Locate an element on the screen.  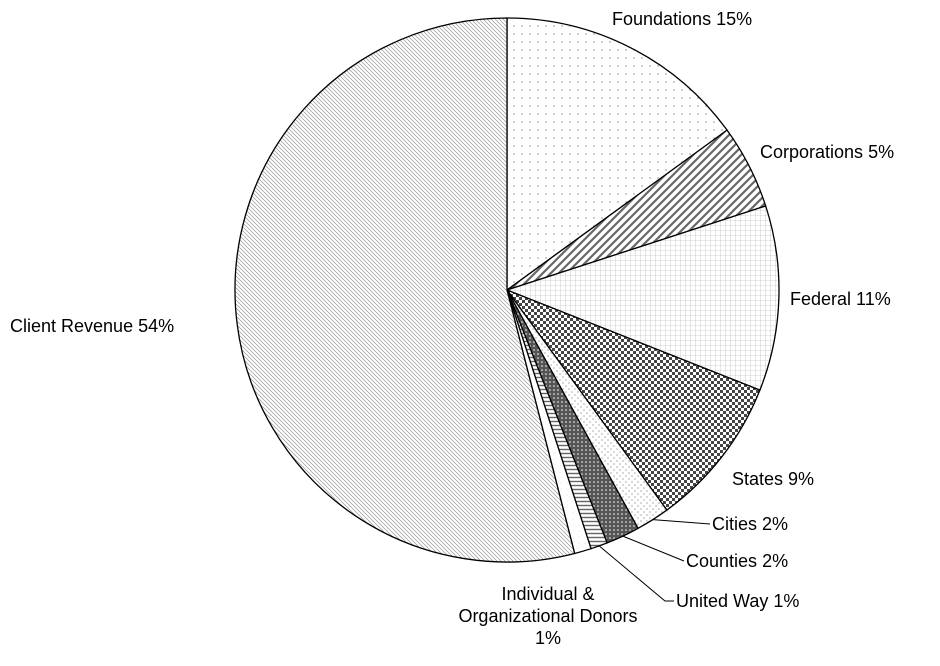
slice-label: Counties 2% is located at coordinates (737, 561).